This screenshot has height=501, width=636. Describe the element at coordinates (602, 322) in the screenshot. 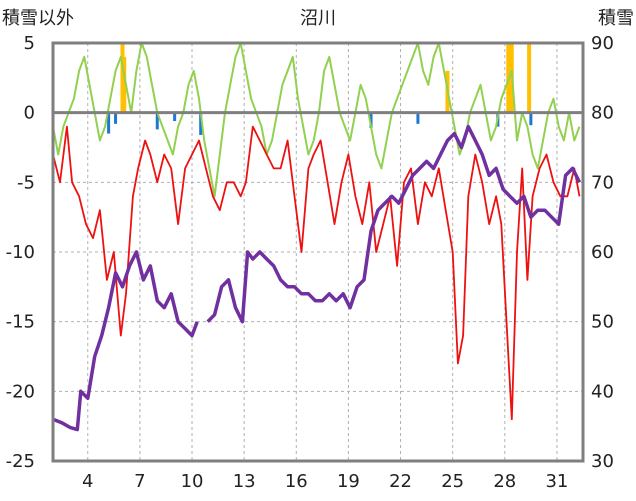

I see `right-tick-label: 50` at that location.